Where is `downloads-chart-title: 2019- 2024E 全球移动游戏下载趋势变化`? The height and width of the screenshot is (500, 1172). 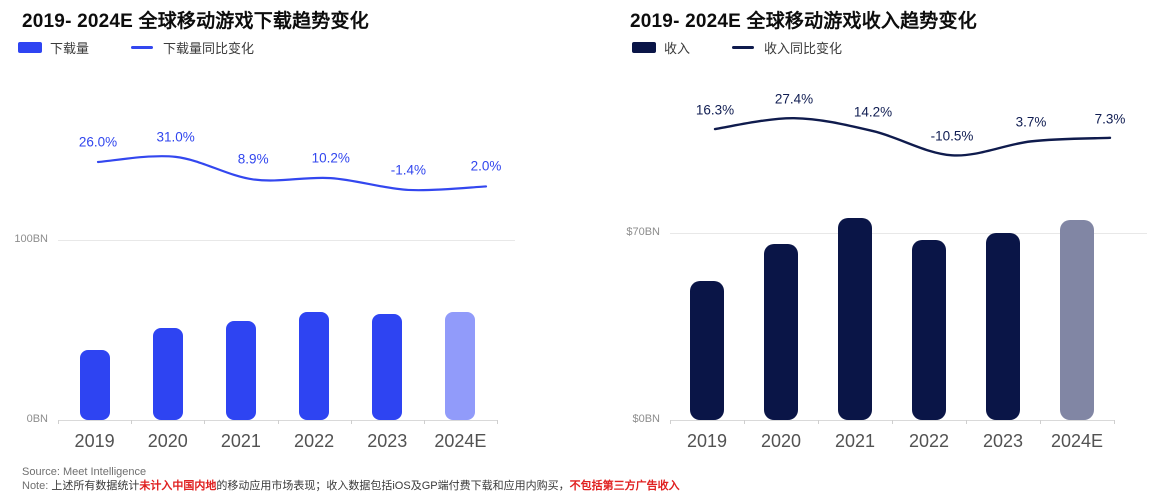
downloads-chart-title: 2019- 2024E 全球移动游戏下载趋势变化 is located at coordinates (195, 21).